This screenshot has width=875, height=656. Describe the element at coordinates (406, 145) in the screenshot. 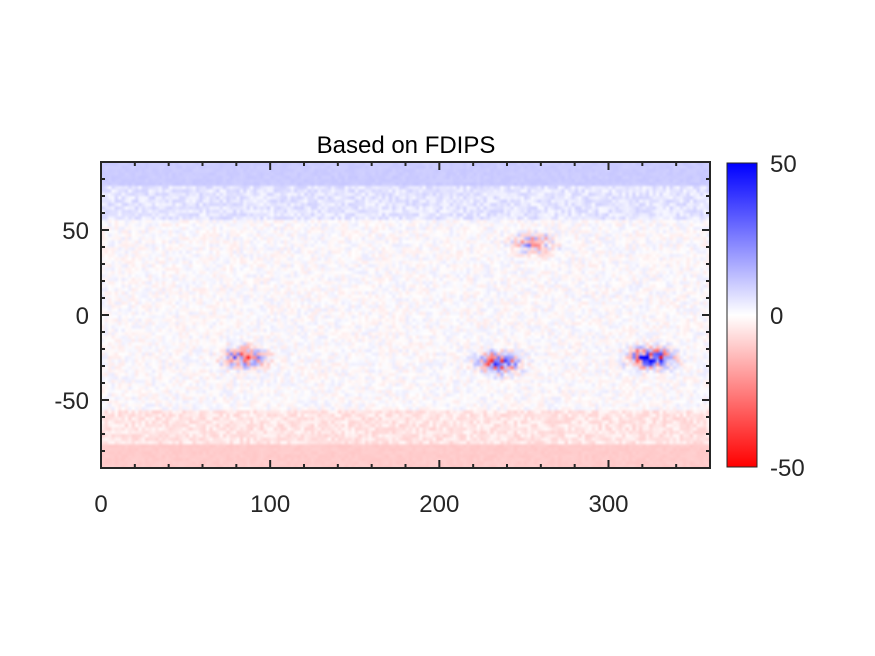

I see `chart-title: Based on FDIPS` at that location.